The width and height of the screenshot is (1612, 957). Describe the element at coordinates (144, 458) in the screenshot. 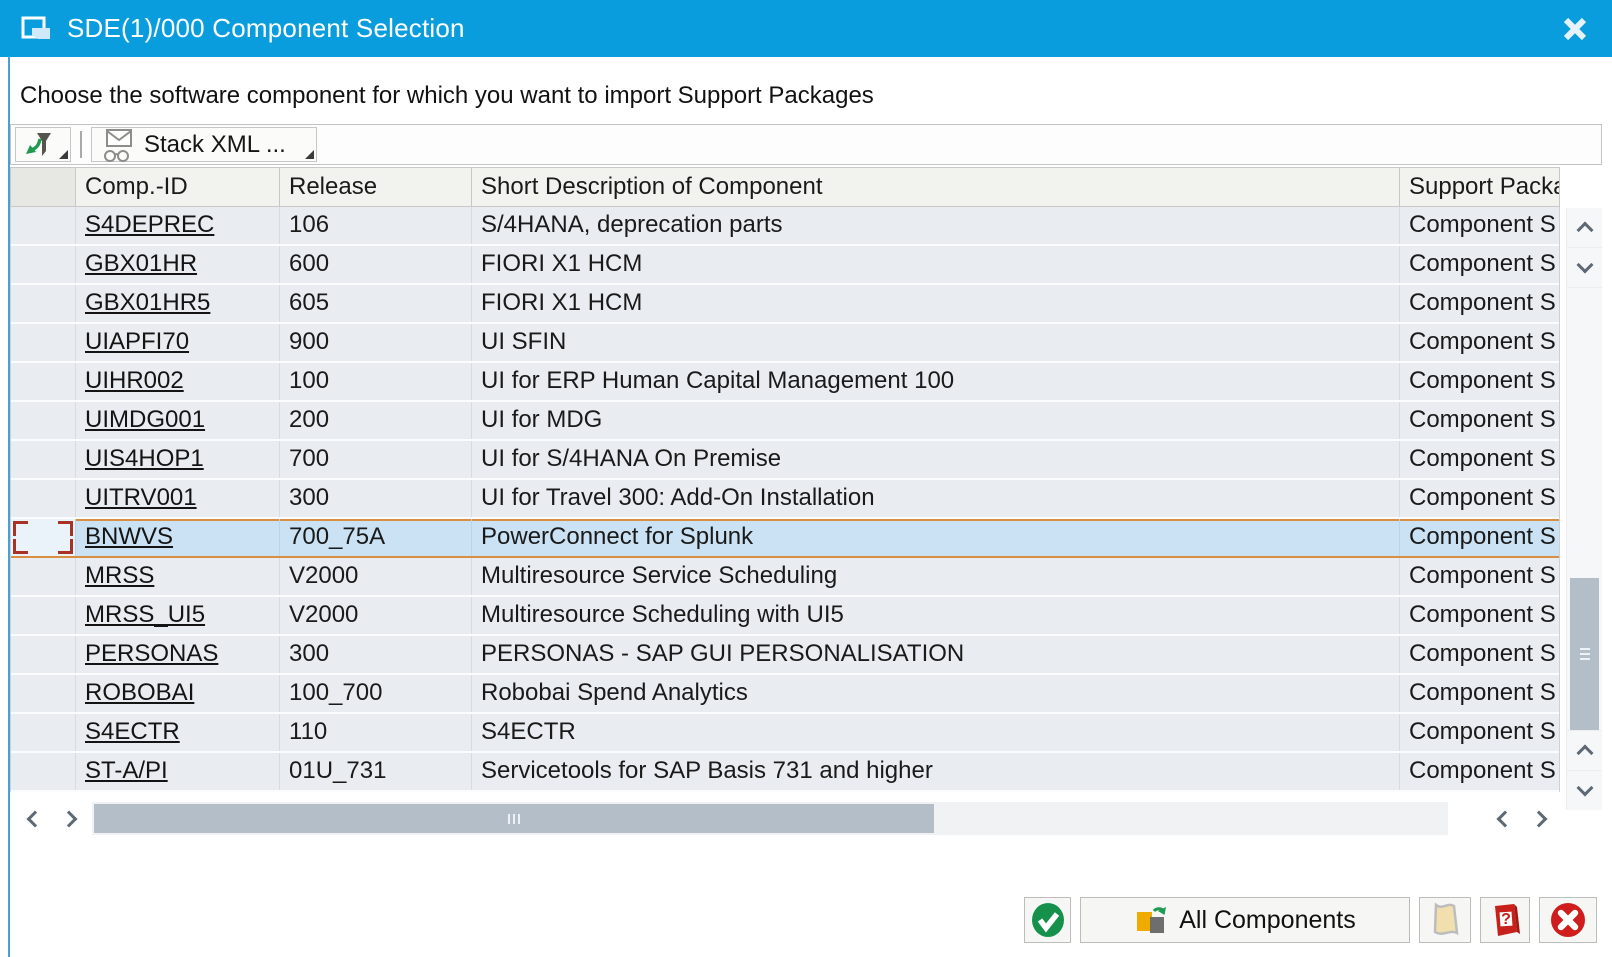

I see `component-id-link: UIS4HOP1` at that location.